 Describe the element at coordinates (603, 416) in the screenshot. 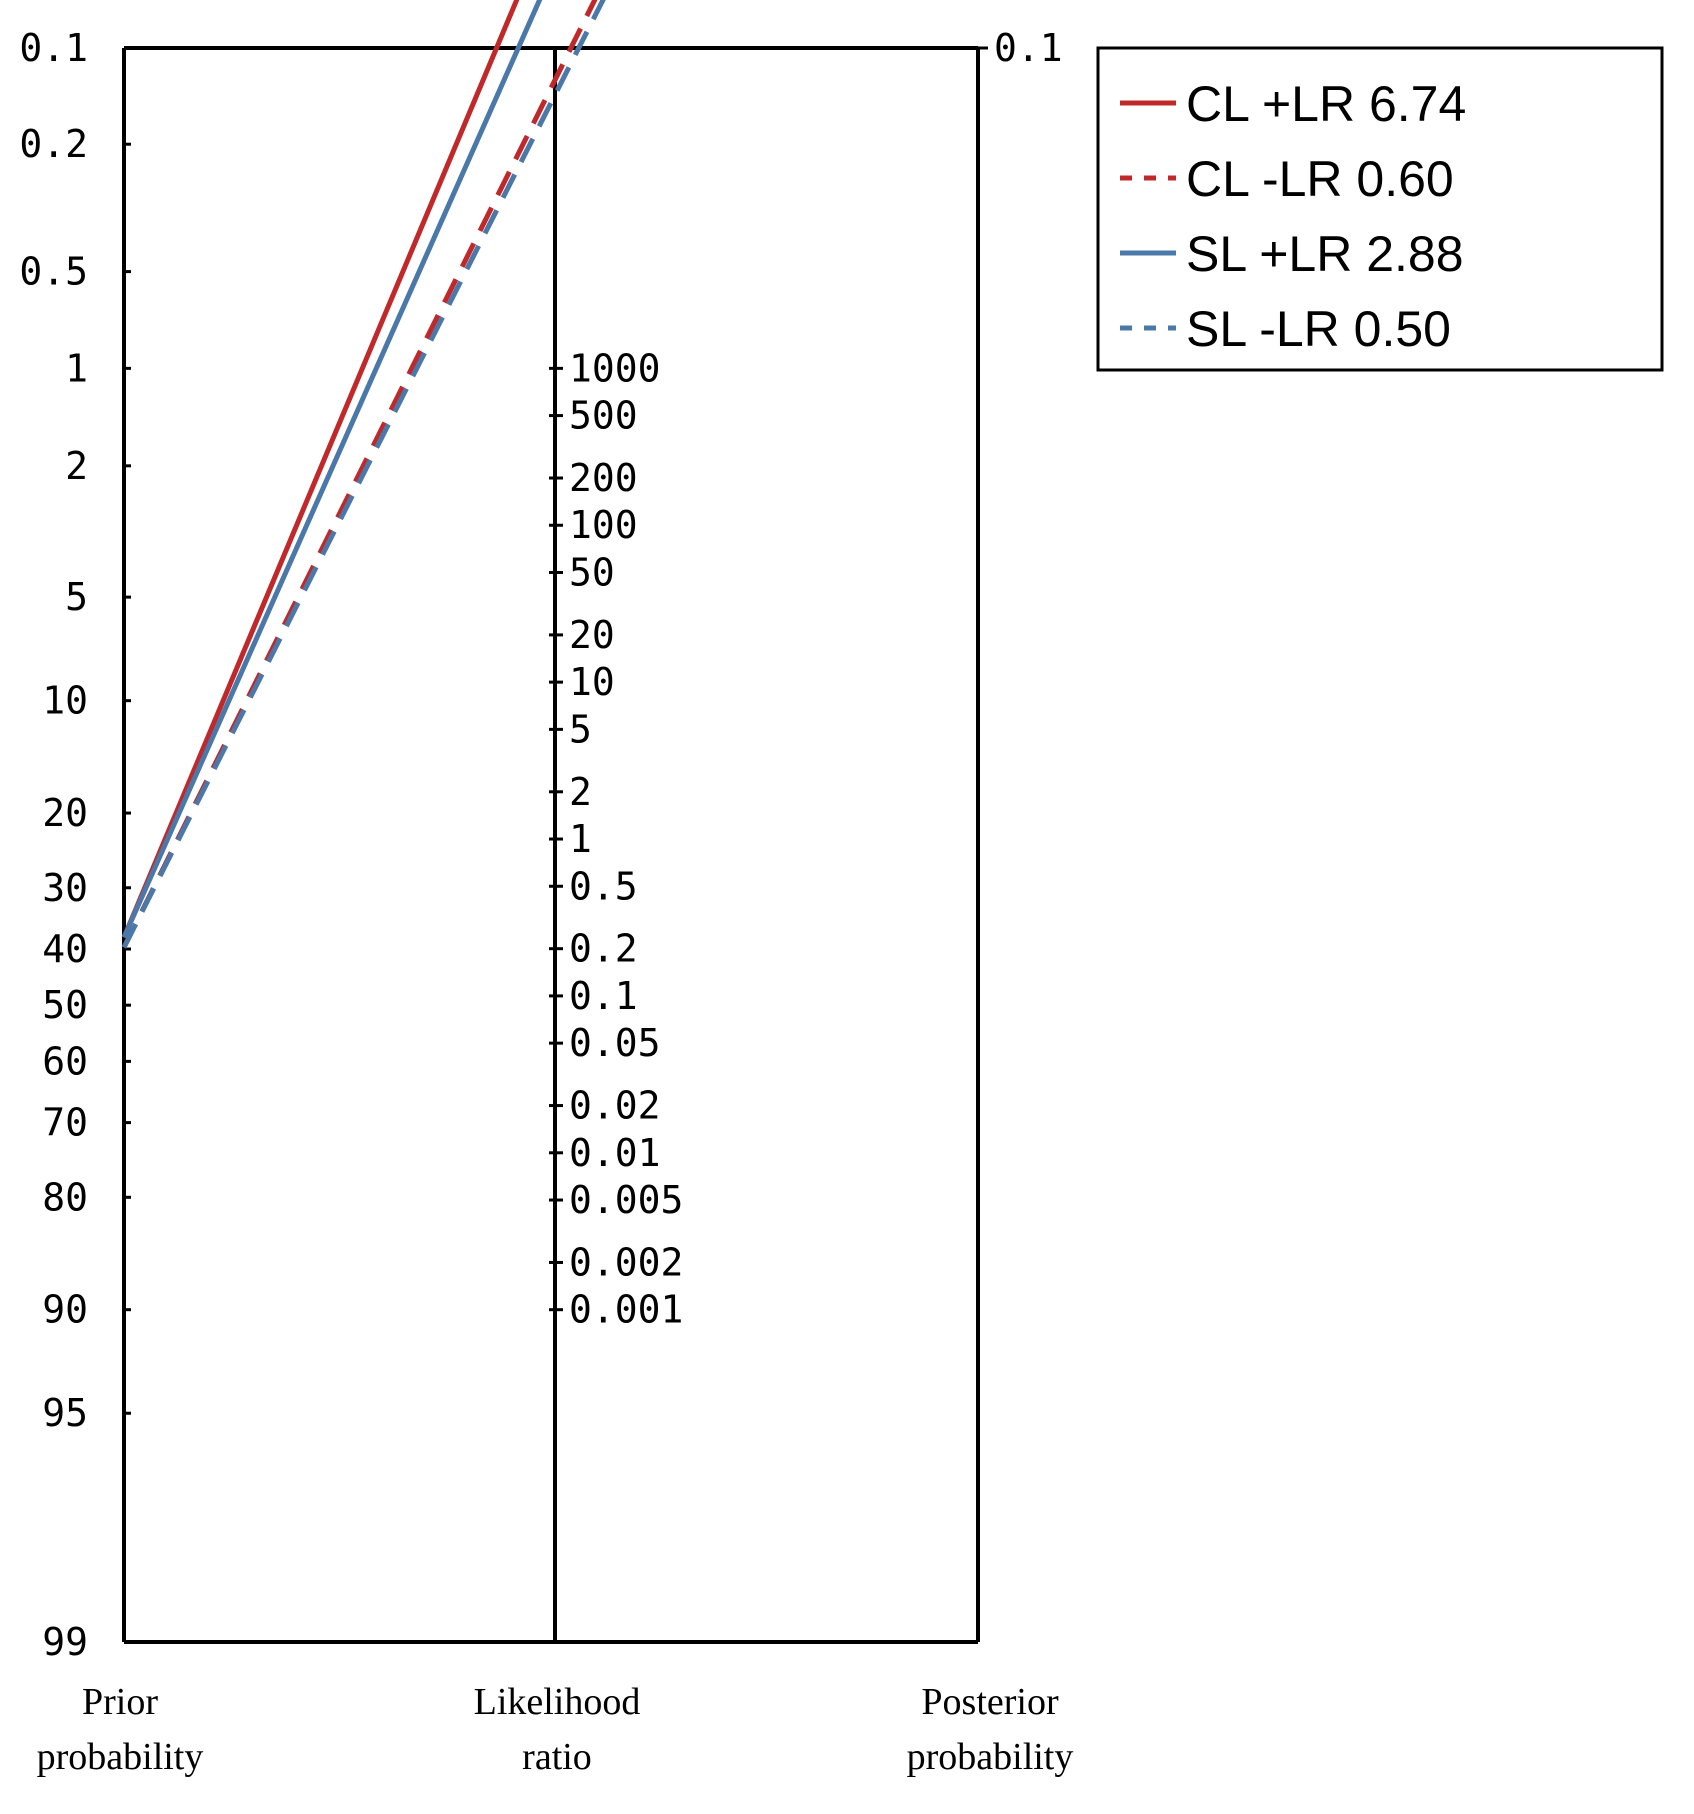

I see `lr-tick-label: 500` at that location.